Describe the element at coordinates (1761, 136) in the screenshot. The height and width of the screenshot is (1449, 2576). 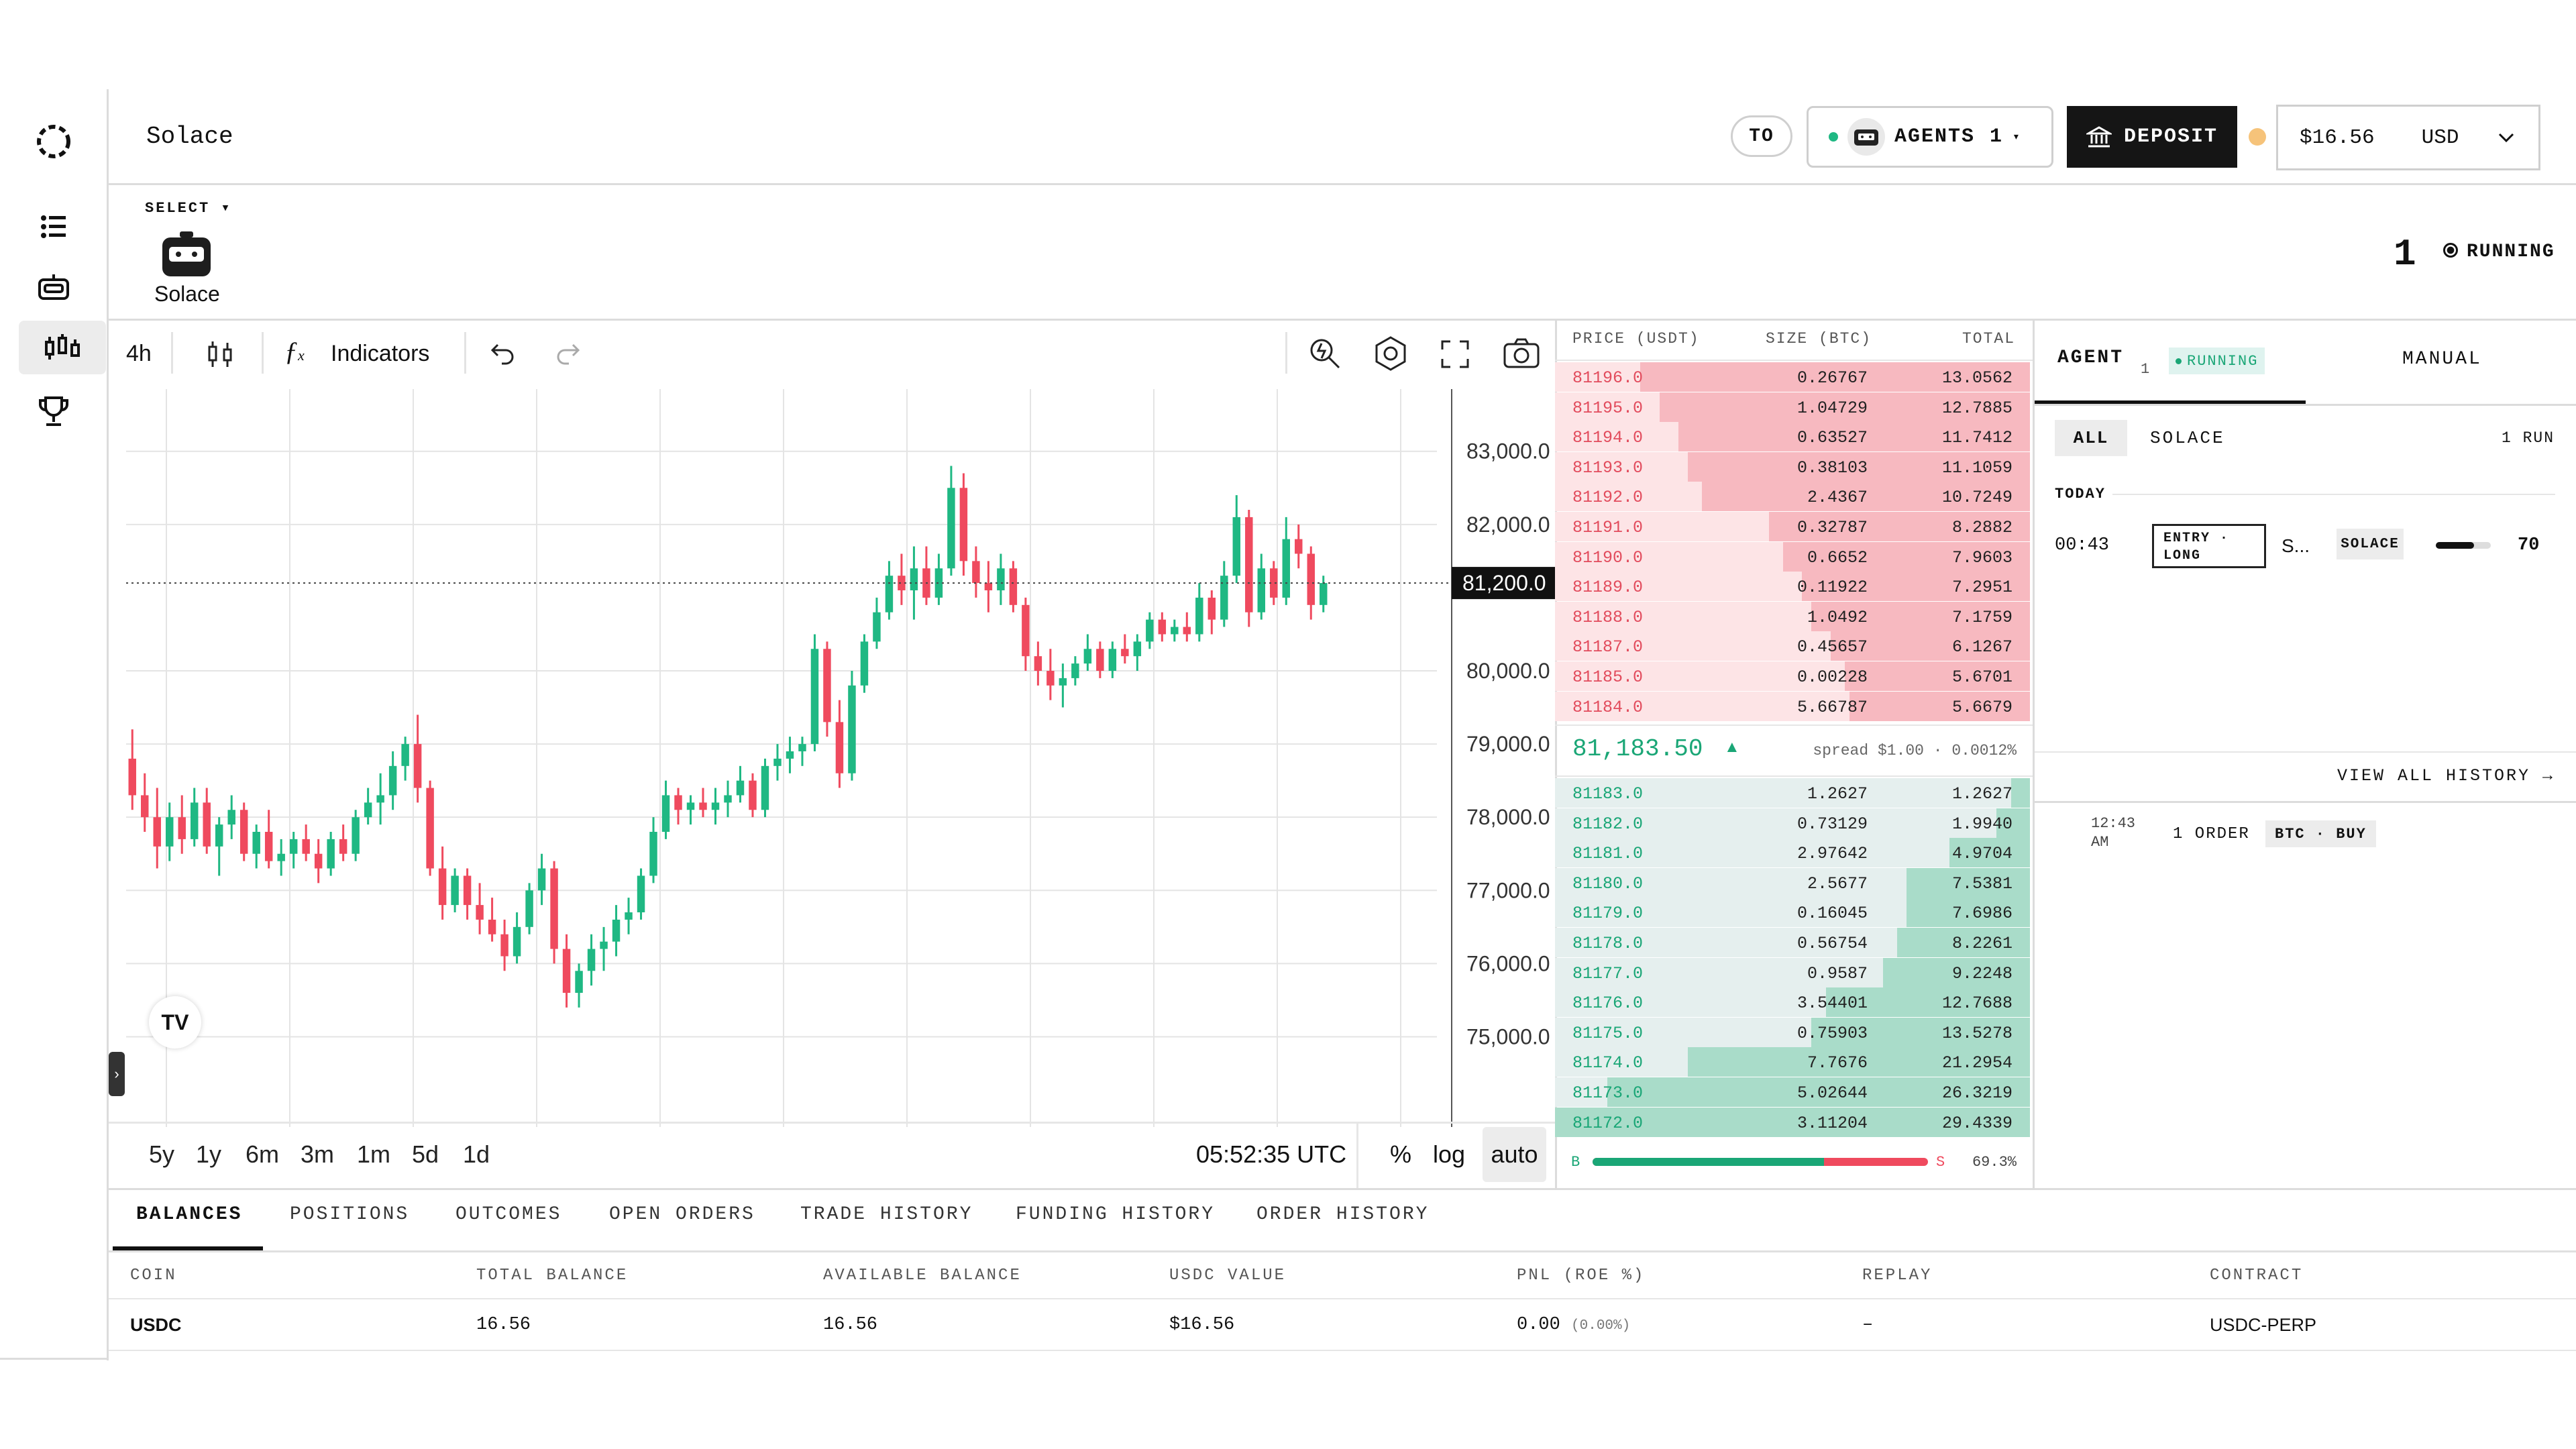
I see `to-button: TO` at that location.